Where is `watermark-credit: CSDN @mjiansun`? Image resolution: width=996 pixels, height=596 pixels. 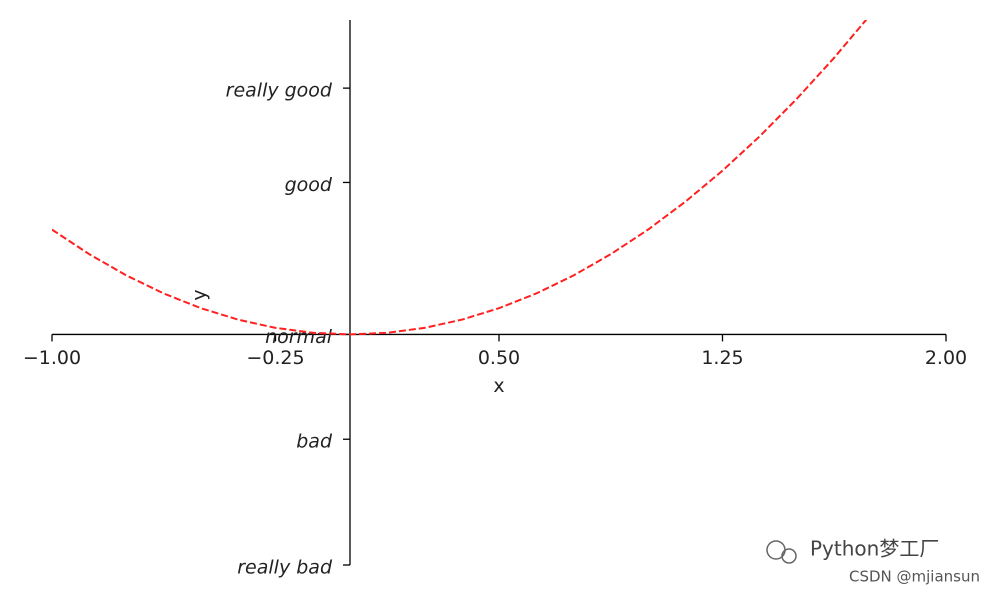 watermark-credit: CSDN @mjiansun is located at coordinates (914, 577).